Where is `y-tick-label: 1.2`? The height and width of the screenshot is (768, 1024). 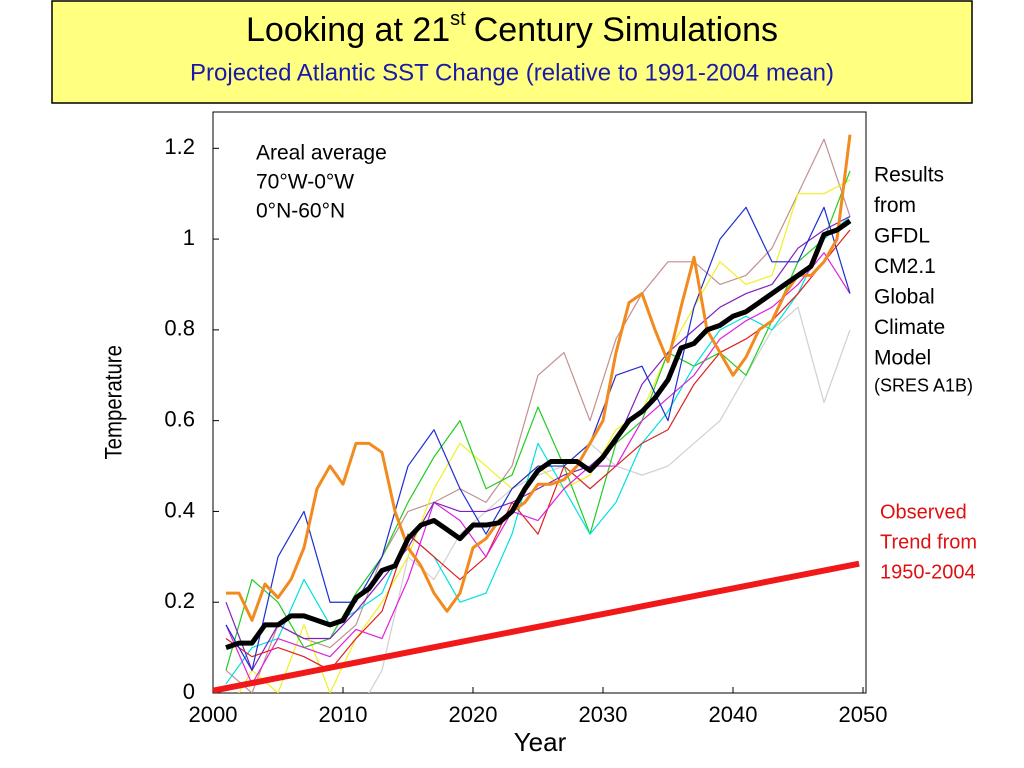
y-tick-label: 1.2 is located at coordinates (179, 146).